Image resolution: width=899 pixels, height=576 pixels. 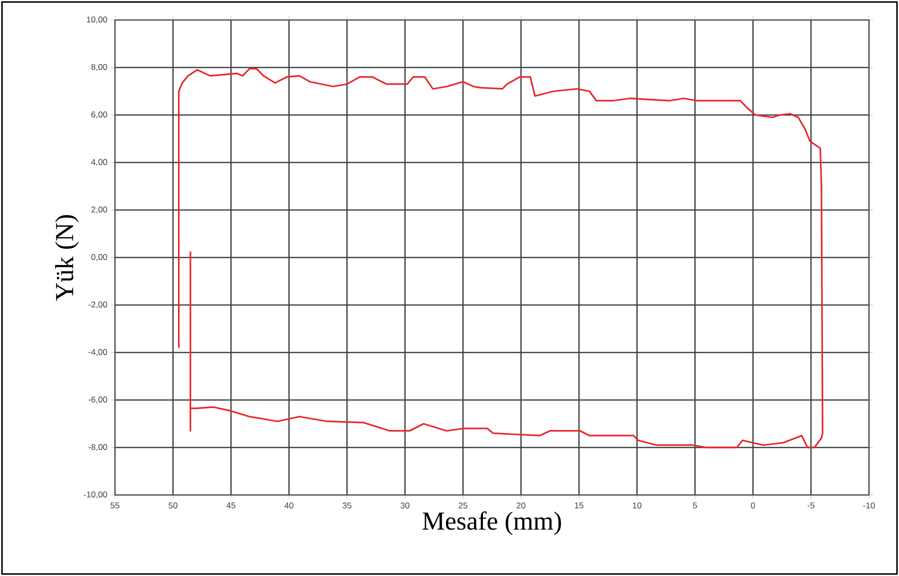 What do you see at coordinates (869, 505) in the screenshot?
I see `x-tick-label: -10` at bounding box center [869, 505].